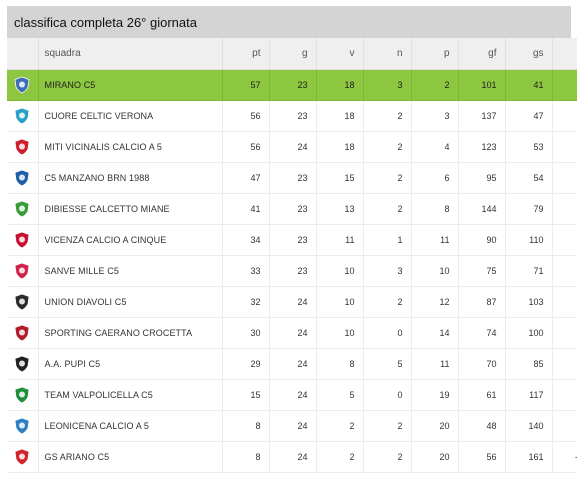 This screenshot has width=577, height=484. Describe the element at coordinates (529, 426) in the screenshot. I see `stat-gs: 140` at that location.